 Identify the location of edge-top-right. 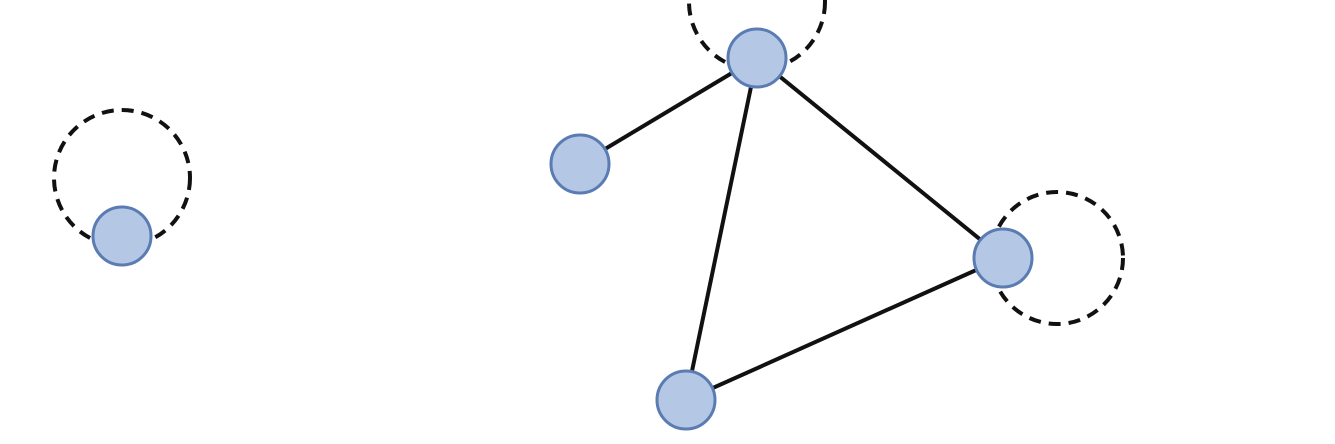
(880, 158).